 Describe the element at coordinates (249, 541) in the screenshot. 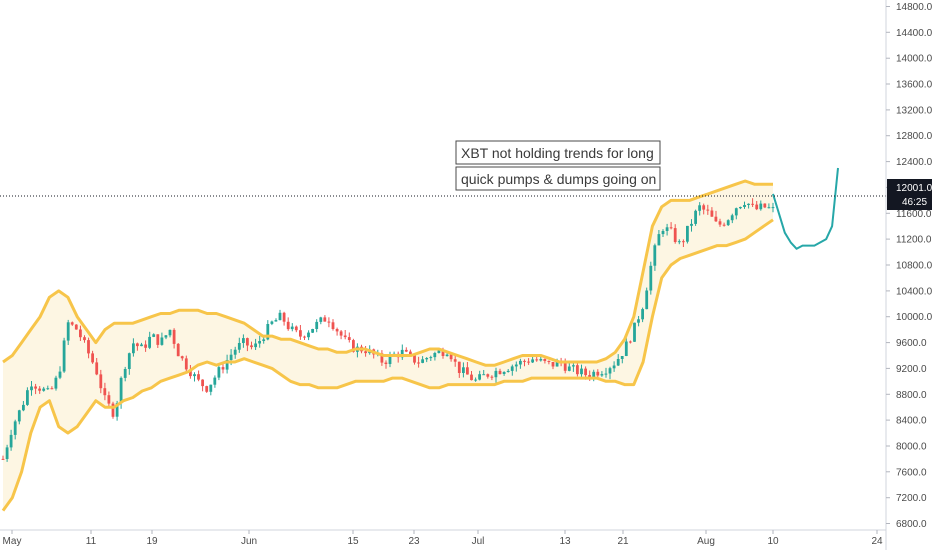

I see `x-tick-label: Jun` at that location.